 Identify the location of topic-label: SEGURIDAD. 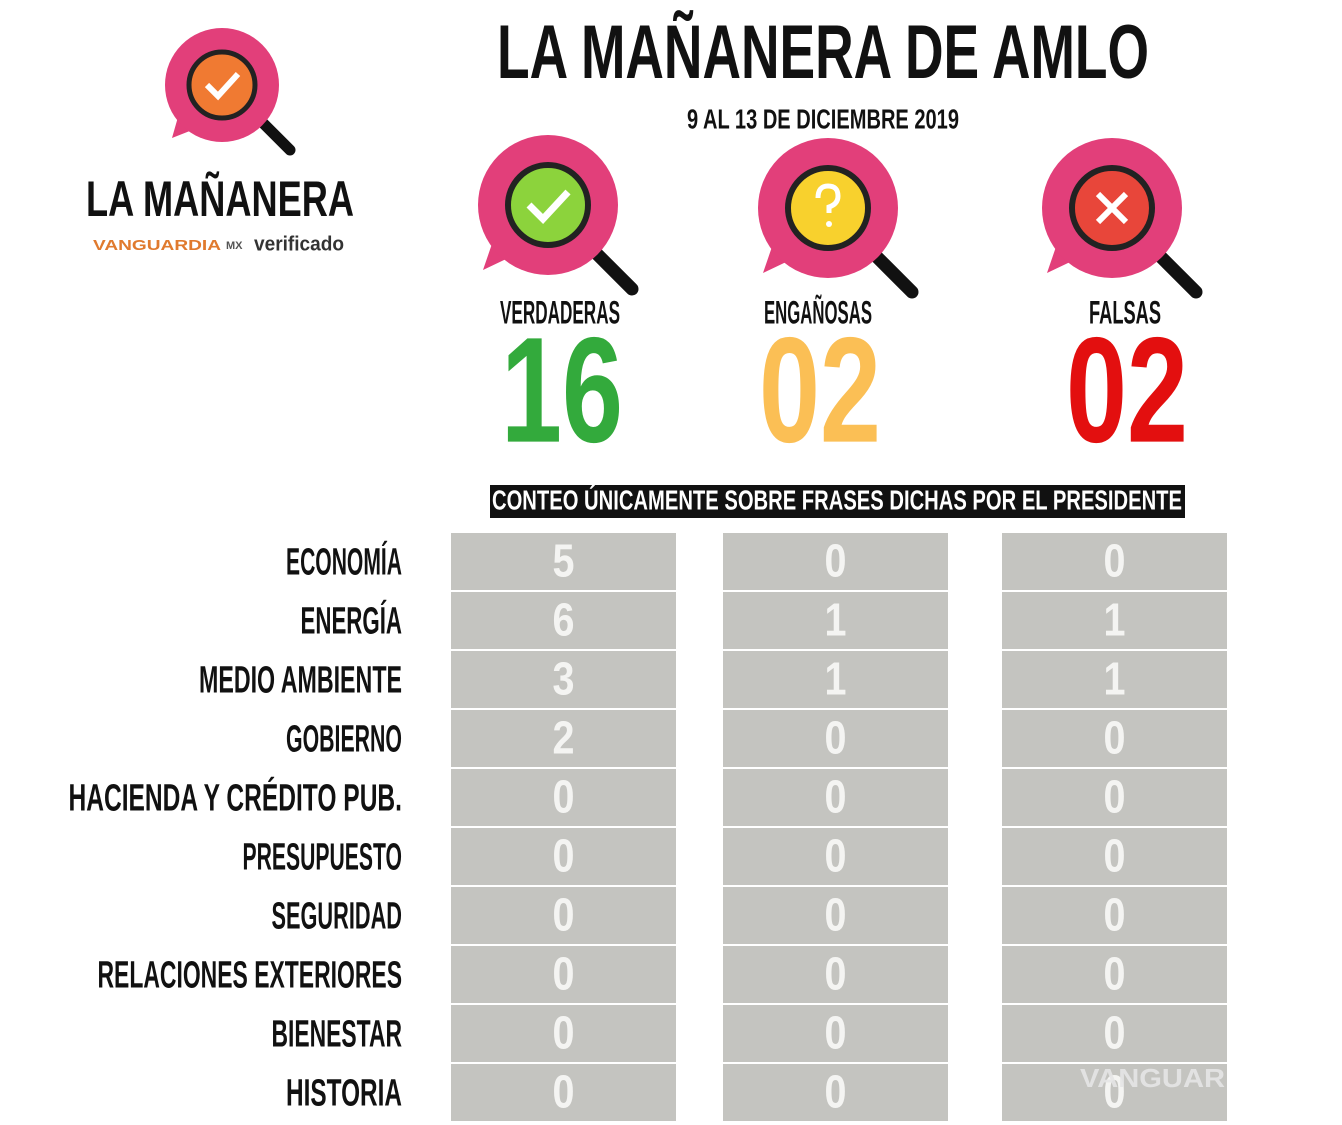
(337, 917).